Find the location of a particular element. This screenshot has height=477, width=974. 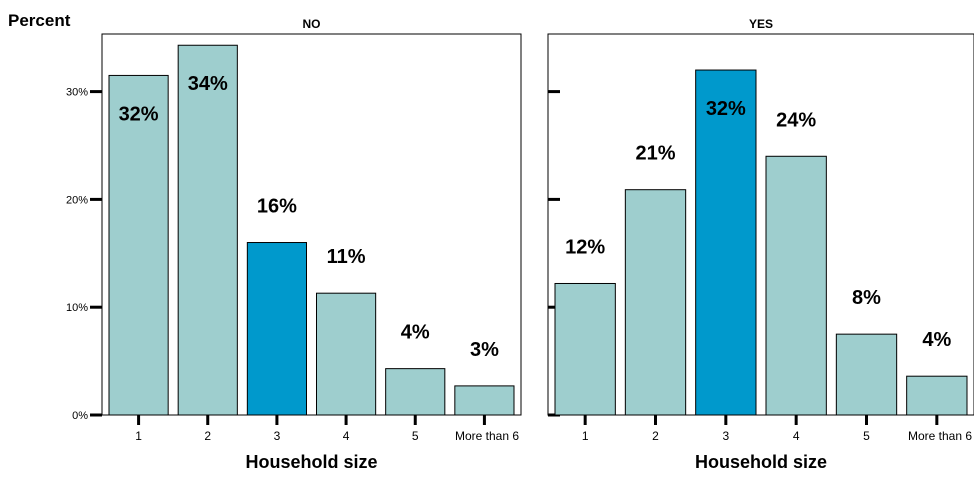

y-axis-label: Percent is located at coordinates (39, 20).